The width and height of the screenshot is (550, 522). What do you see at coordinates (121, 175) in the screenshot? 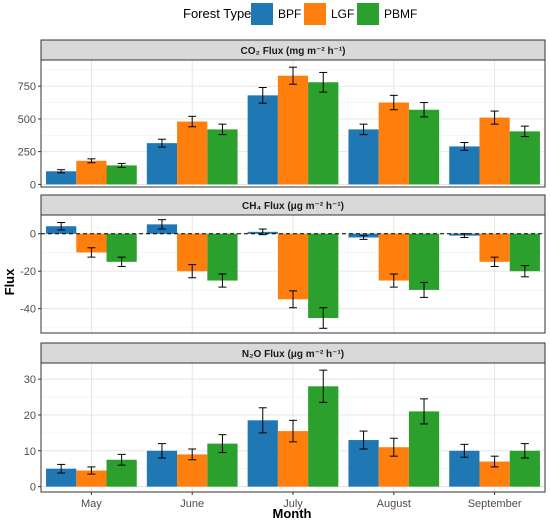
I see `bar-pbmf-may` at bounding box center [121, 175].